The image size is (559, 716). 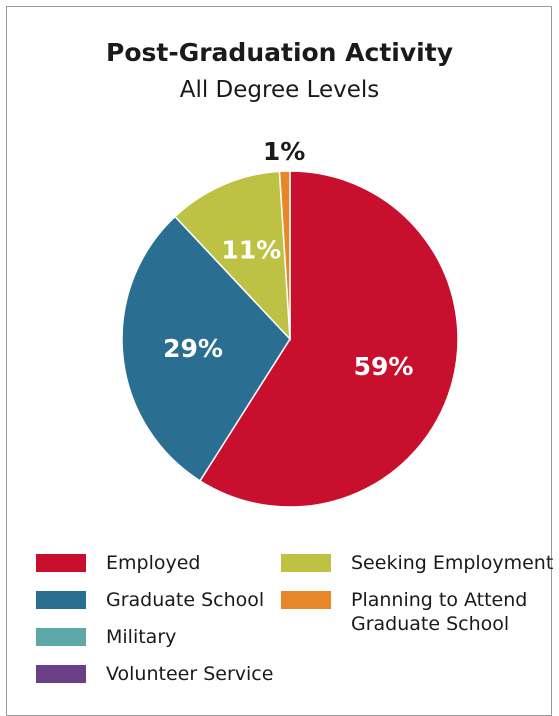 What do you see at coordinates (384, 366) in the screenshot?
I see `slice-label-employed: 59%` at bounding box center [384, 366].